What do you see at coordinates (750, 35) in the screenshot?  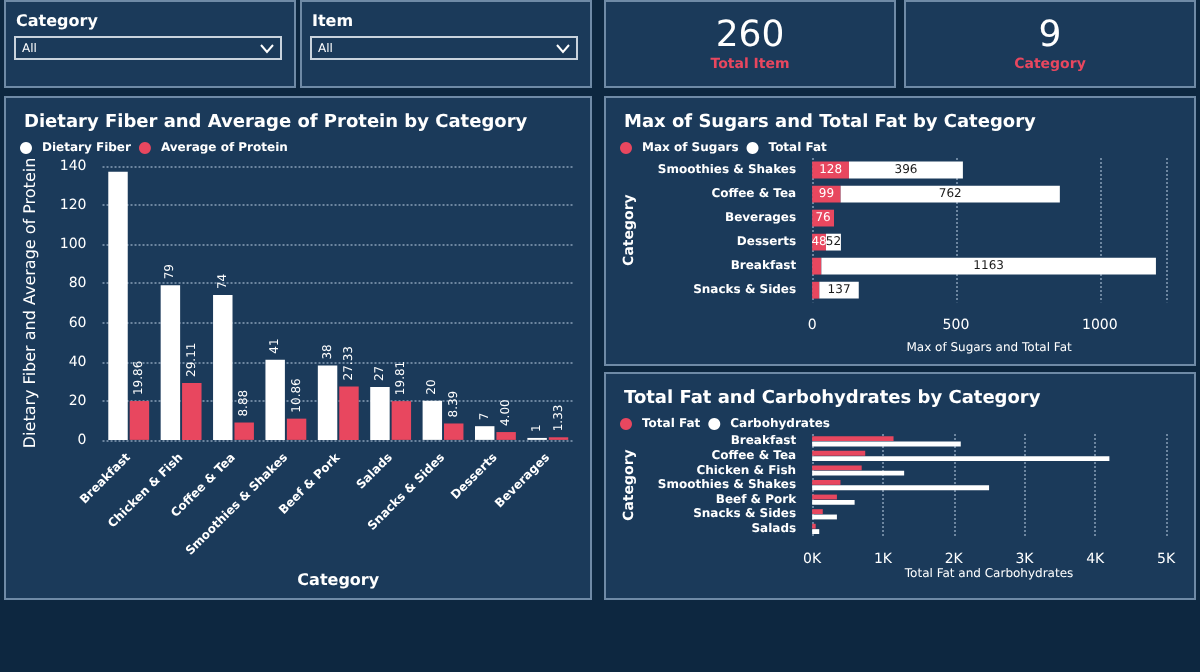 I see `text: 260` at bounding box center [750, 35].